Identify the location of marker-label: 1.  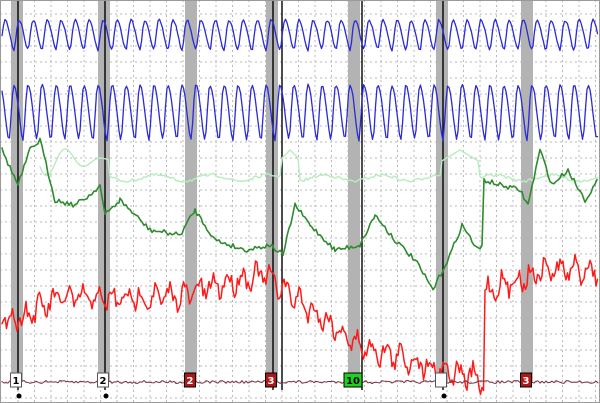
(16, 381).